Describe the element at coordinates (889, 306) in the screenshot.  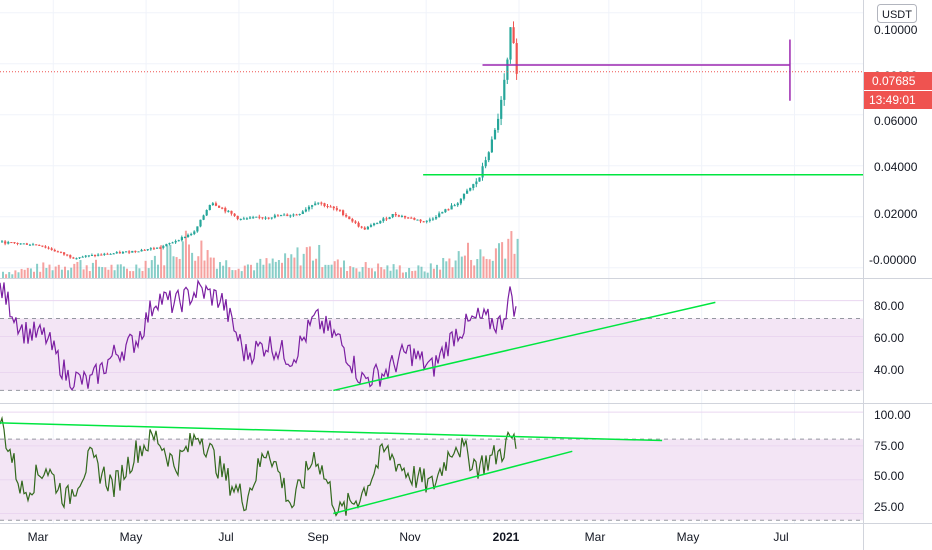
I see `rsi-tick-label: 80.00` at that location.